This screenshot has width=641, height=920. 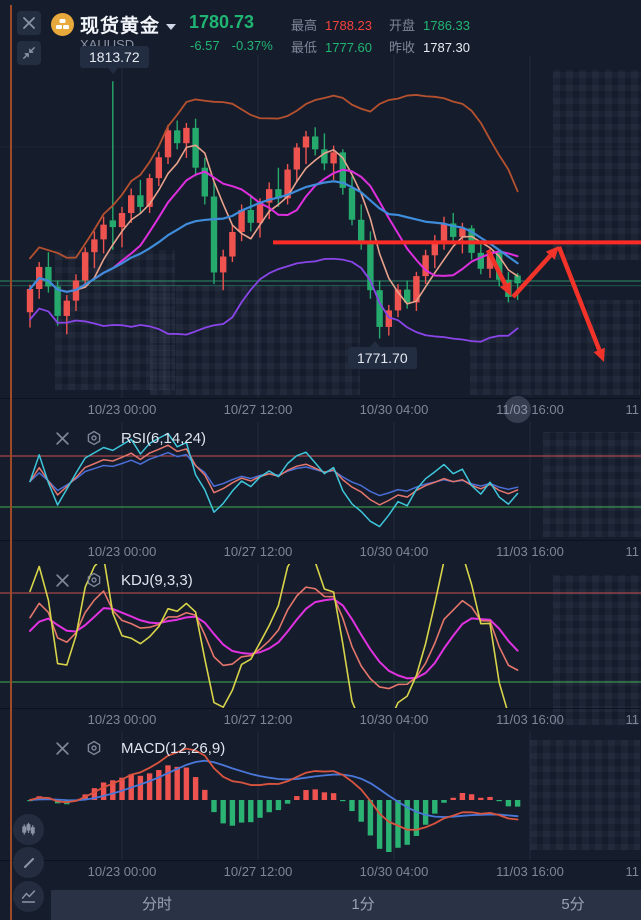 I want to click on chart-type-line-button, so click(x=28, y=896).